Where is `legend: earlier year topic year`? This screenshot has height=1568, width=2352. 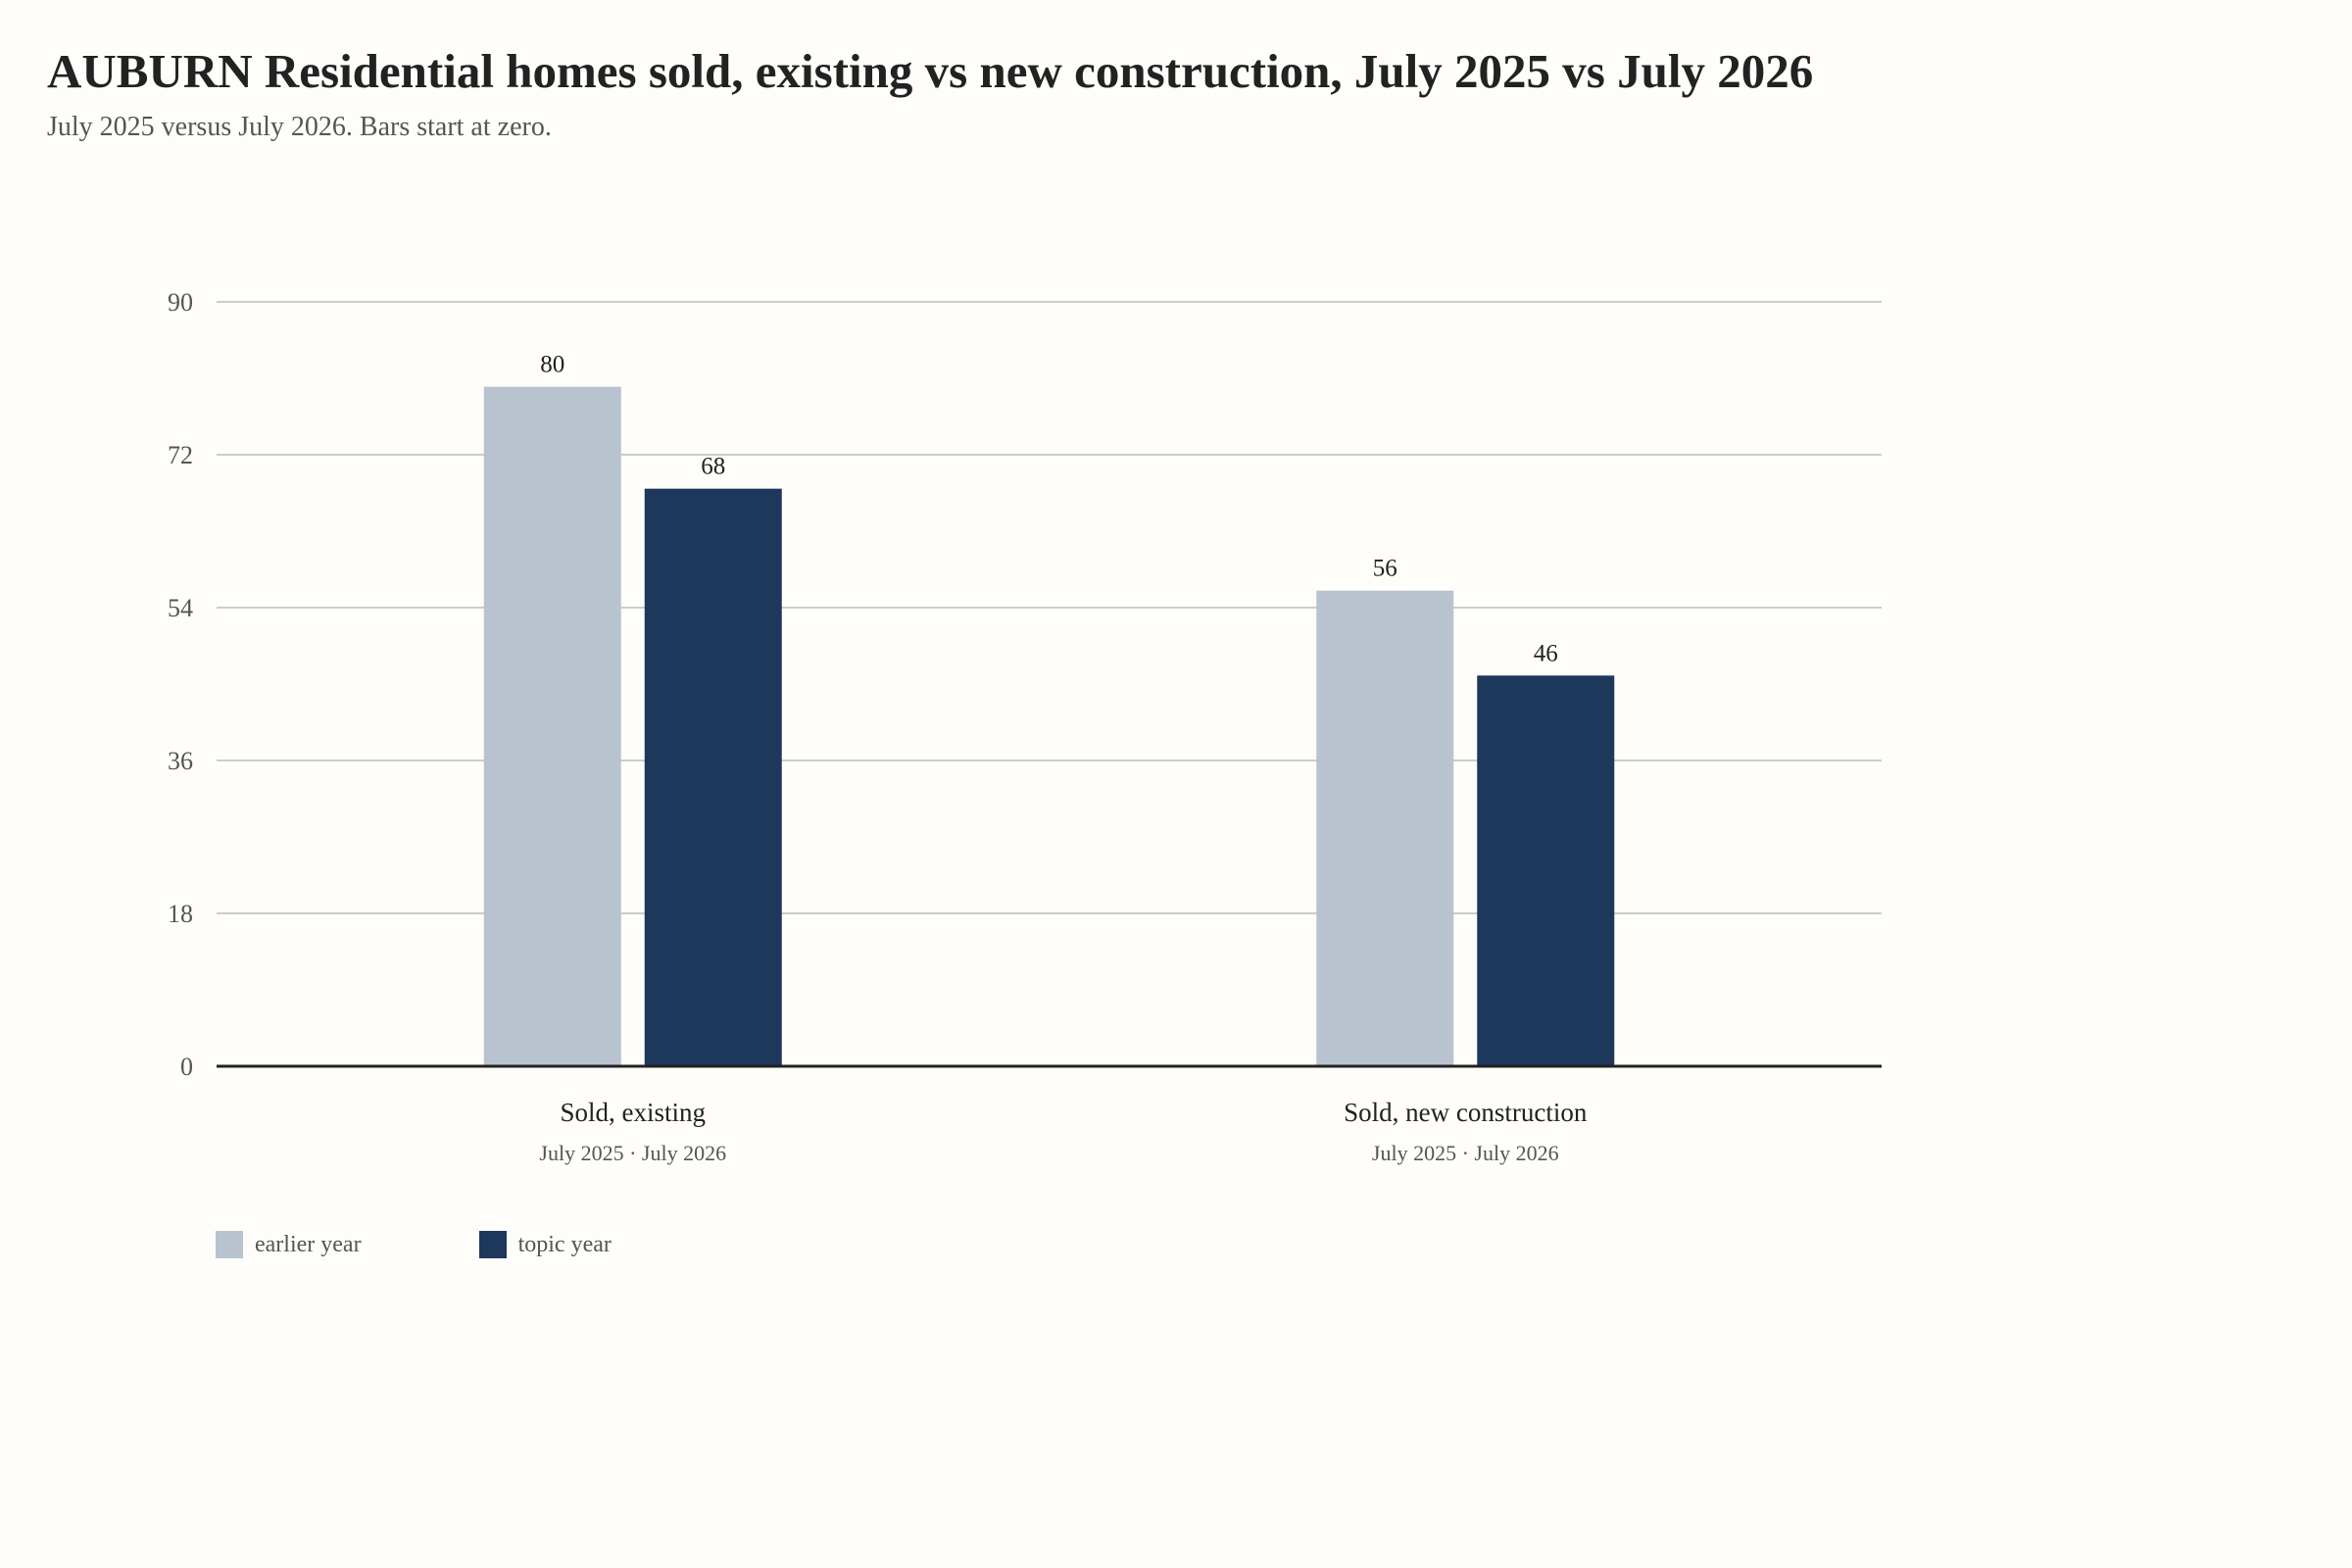 legend: earlier year topic year is located at coordinates (472, 1244).